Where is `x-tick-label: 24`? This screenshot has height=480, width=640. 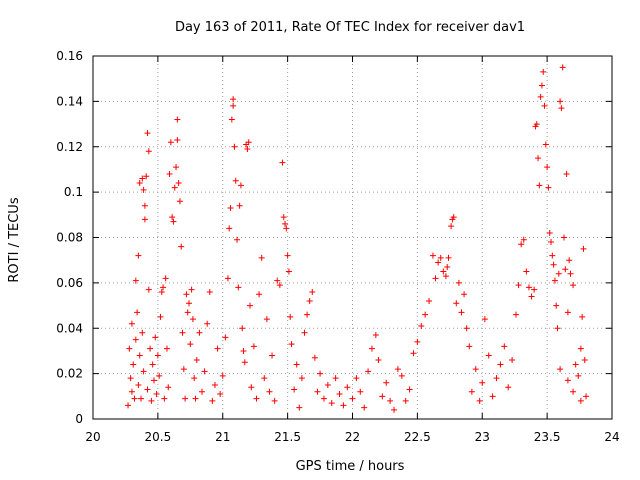
x-tick-label: 24 is located at coordinates (611, 437).